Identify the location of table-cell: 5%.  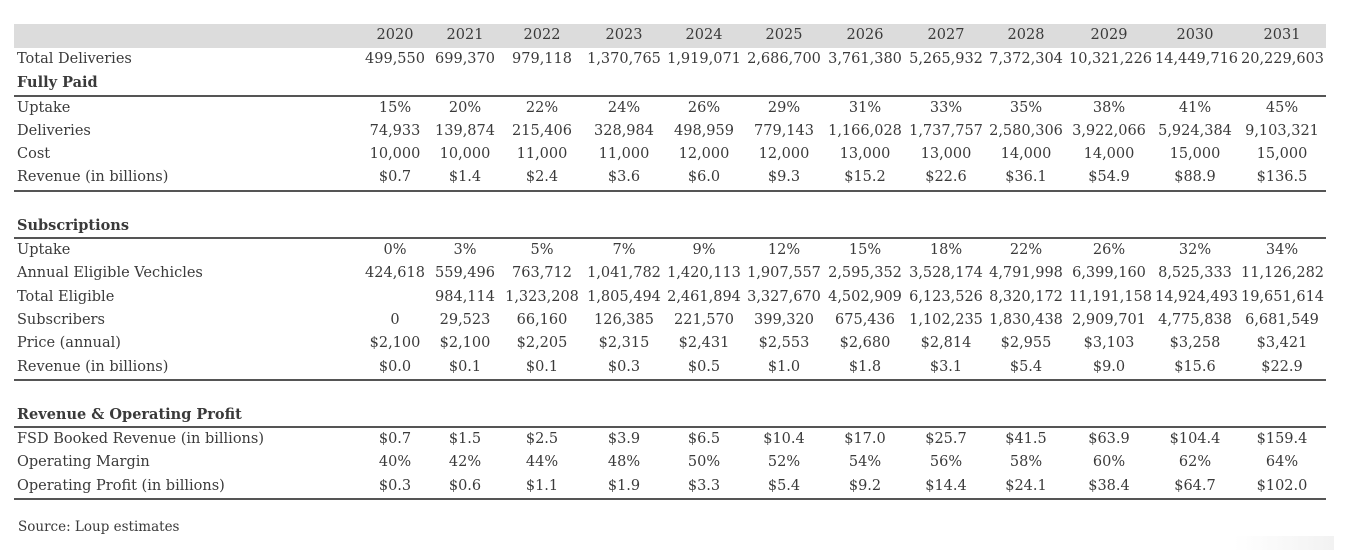
(542, 250).